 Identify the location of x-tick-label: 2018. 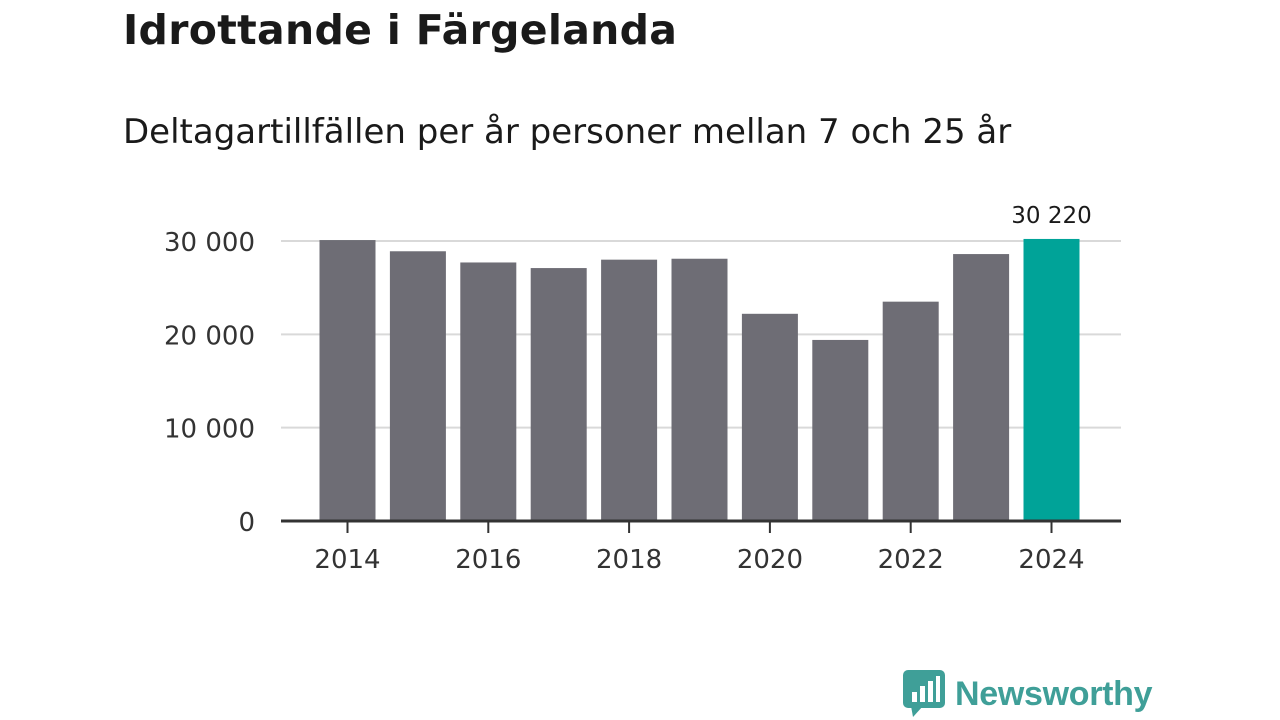
(629, 560).